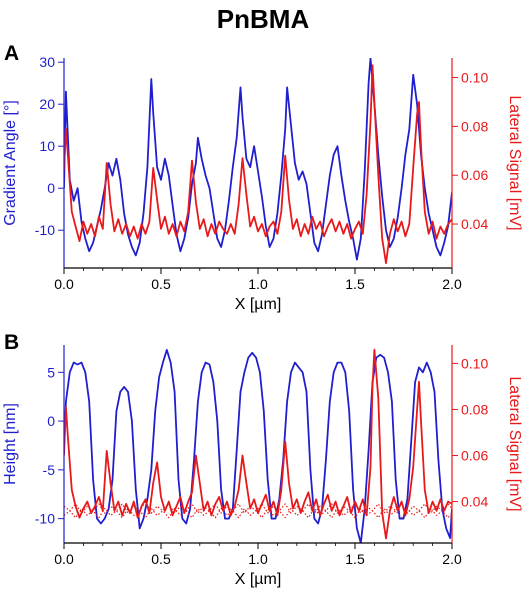  Describe the element at coordinates (474, 78) in the screenshot. I see `panel-a-right-tick-label: 0.10` at that location.